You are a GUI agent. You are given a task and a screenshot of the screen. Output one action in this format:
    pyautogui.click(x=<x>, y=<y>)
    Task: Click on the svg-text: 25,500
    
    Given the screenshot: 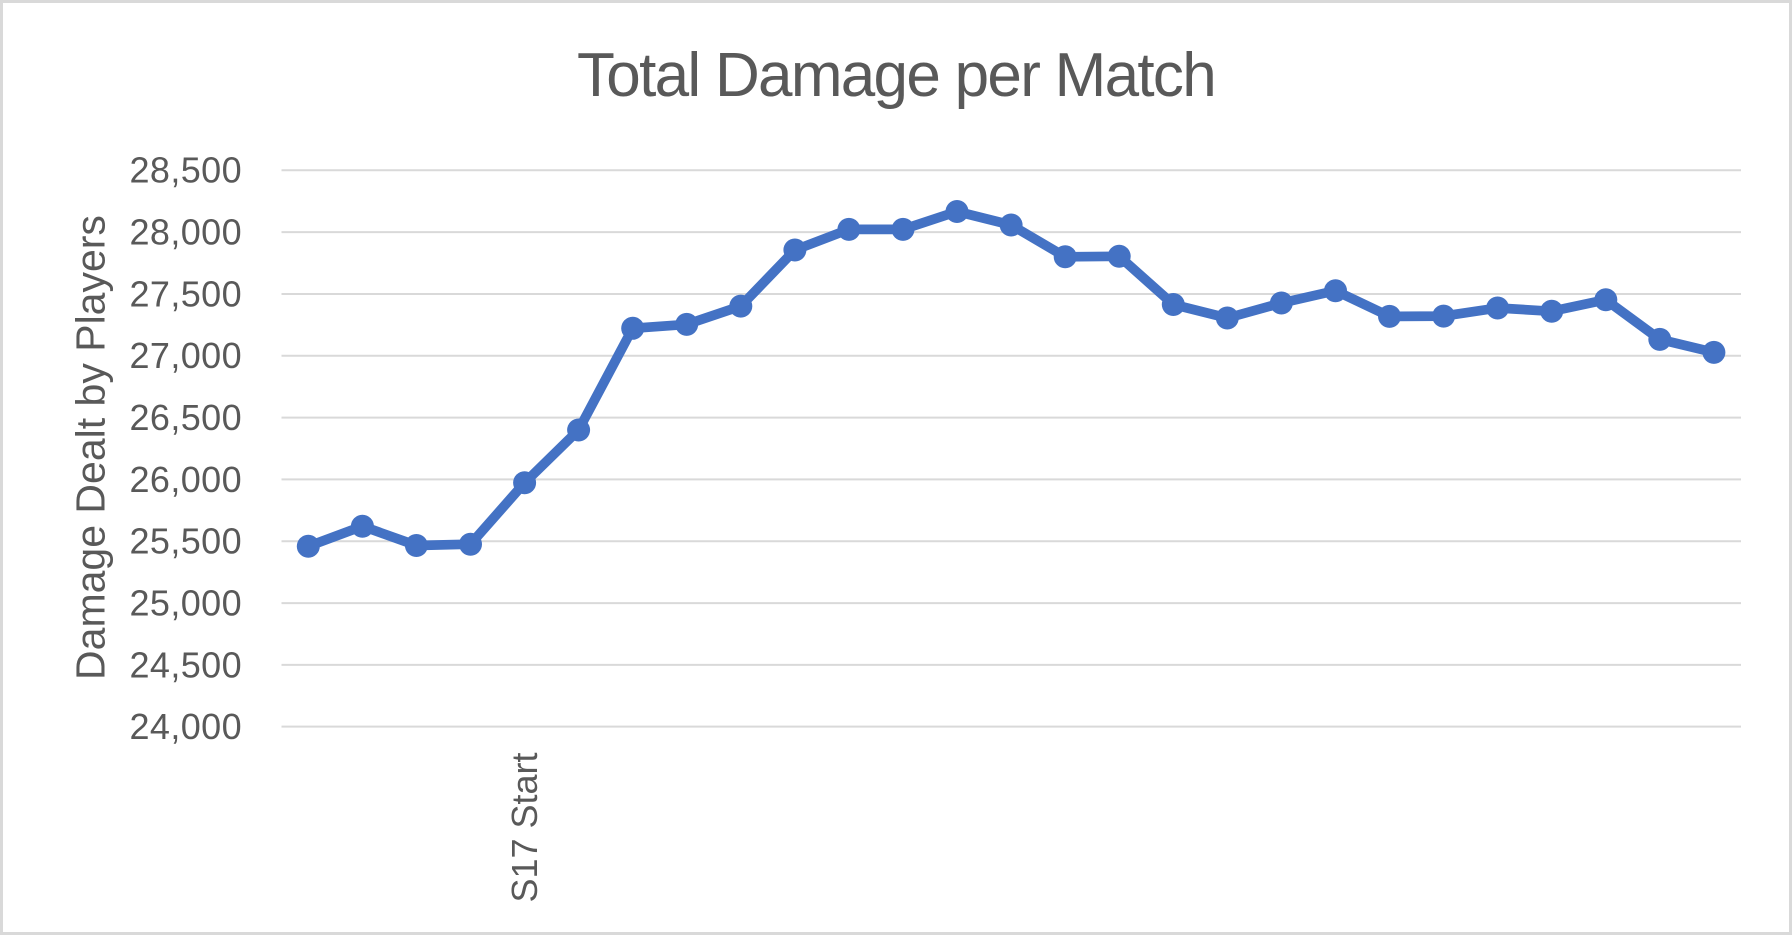 What is the action you would take?
    pyautogui.click(x=185, y=541)
    